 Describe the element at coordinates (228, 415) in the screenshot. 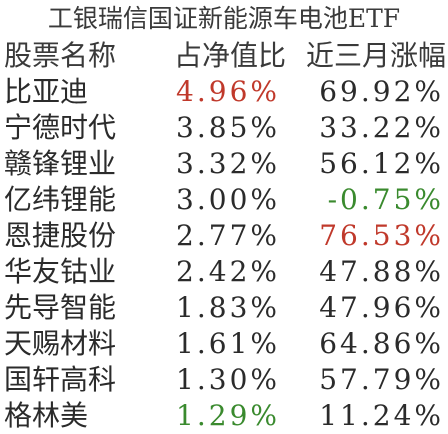

I see `net-value-weight: 1.29%` at that location.